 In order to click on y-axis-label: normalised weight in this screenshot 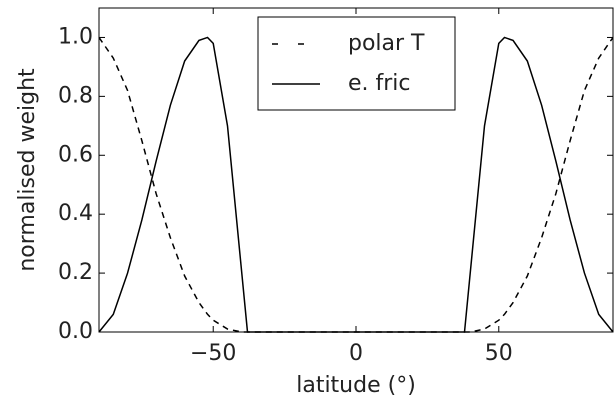, I will do `click(27, 170)`.